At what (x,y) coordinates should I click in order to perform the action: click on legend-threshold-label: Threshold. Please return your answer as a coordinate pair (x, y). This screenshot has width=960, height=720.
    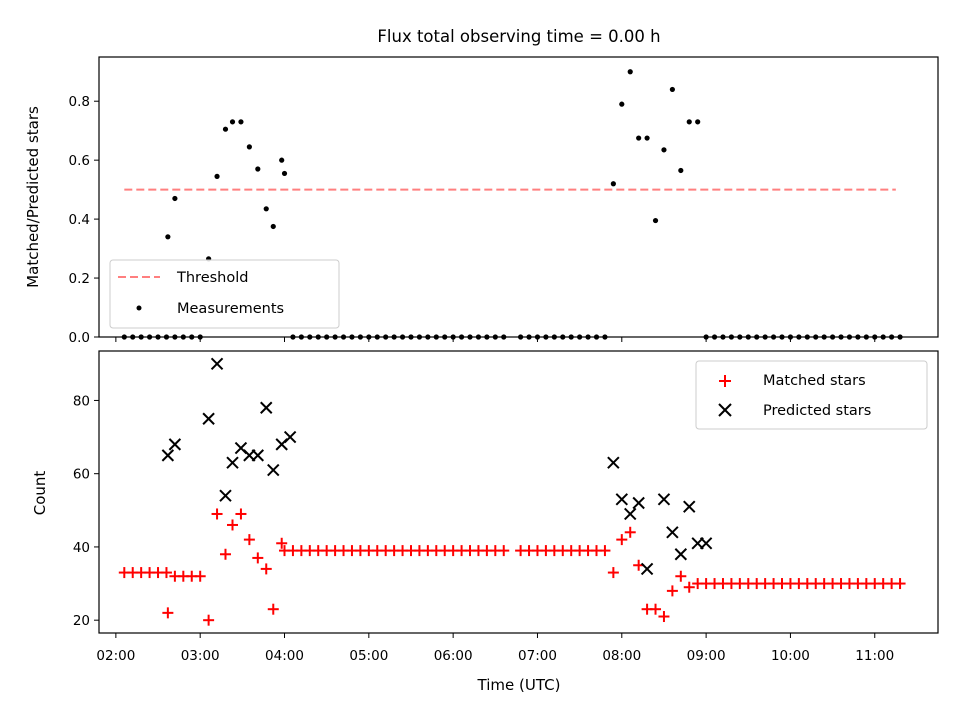
    Looking at the image, I should click on (212, 278).